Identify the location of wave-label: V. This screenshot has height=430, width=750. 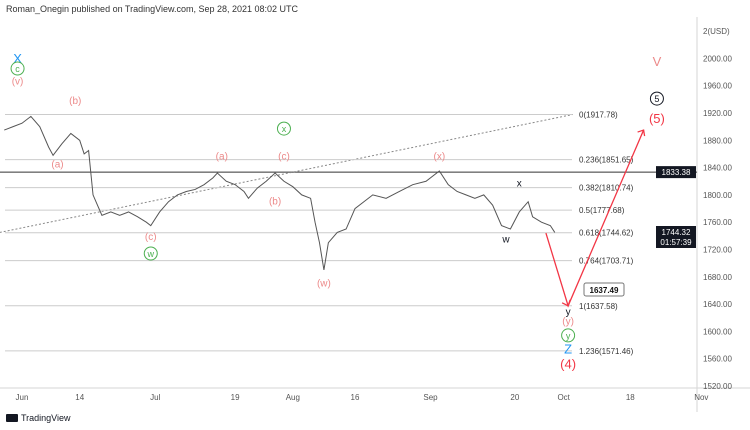
(657, 61).